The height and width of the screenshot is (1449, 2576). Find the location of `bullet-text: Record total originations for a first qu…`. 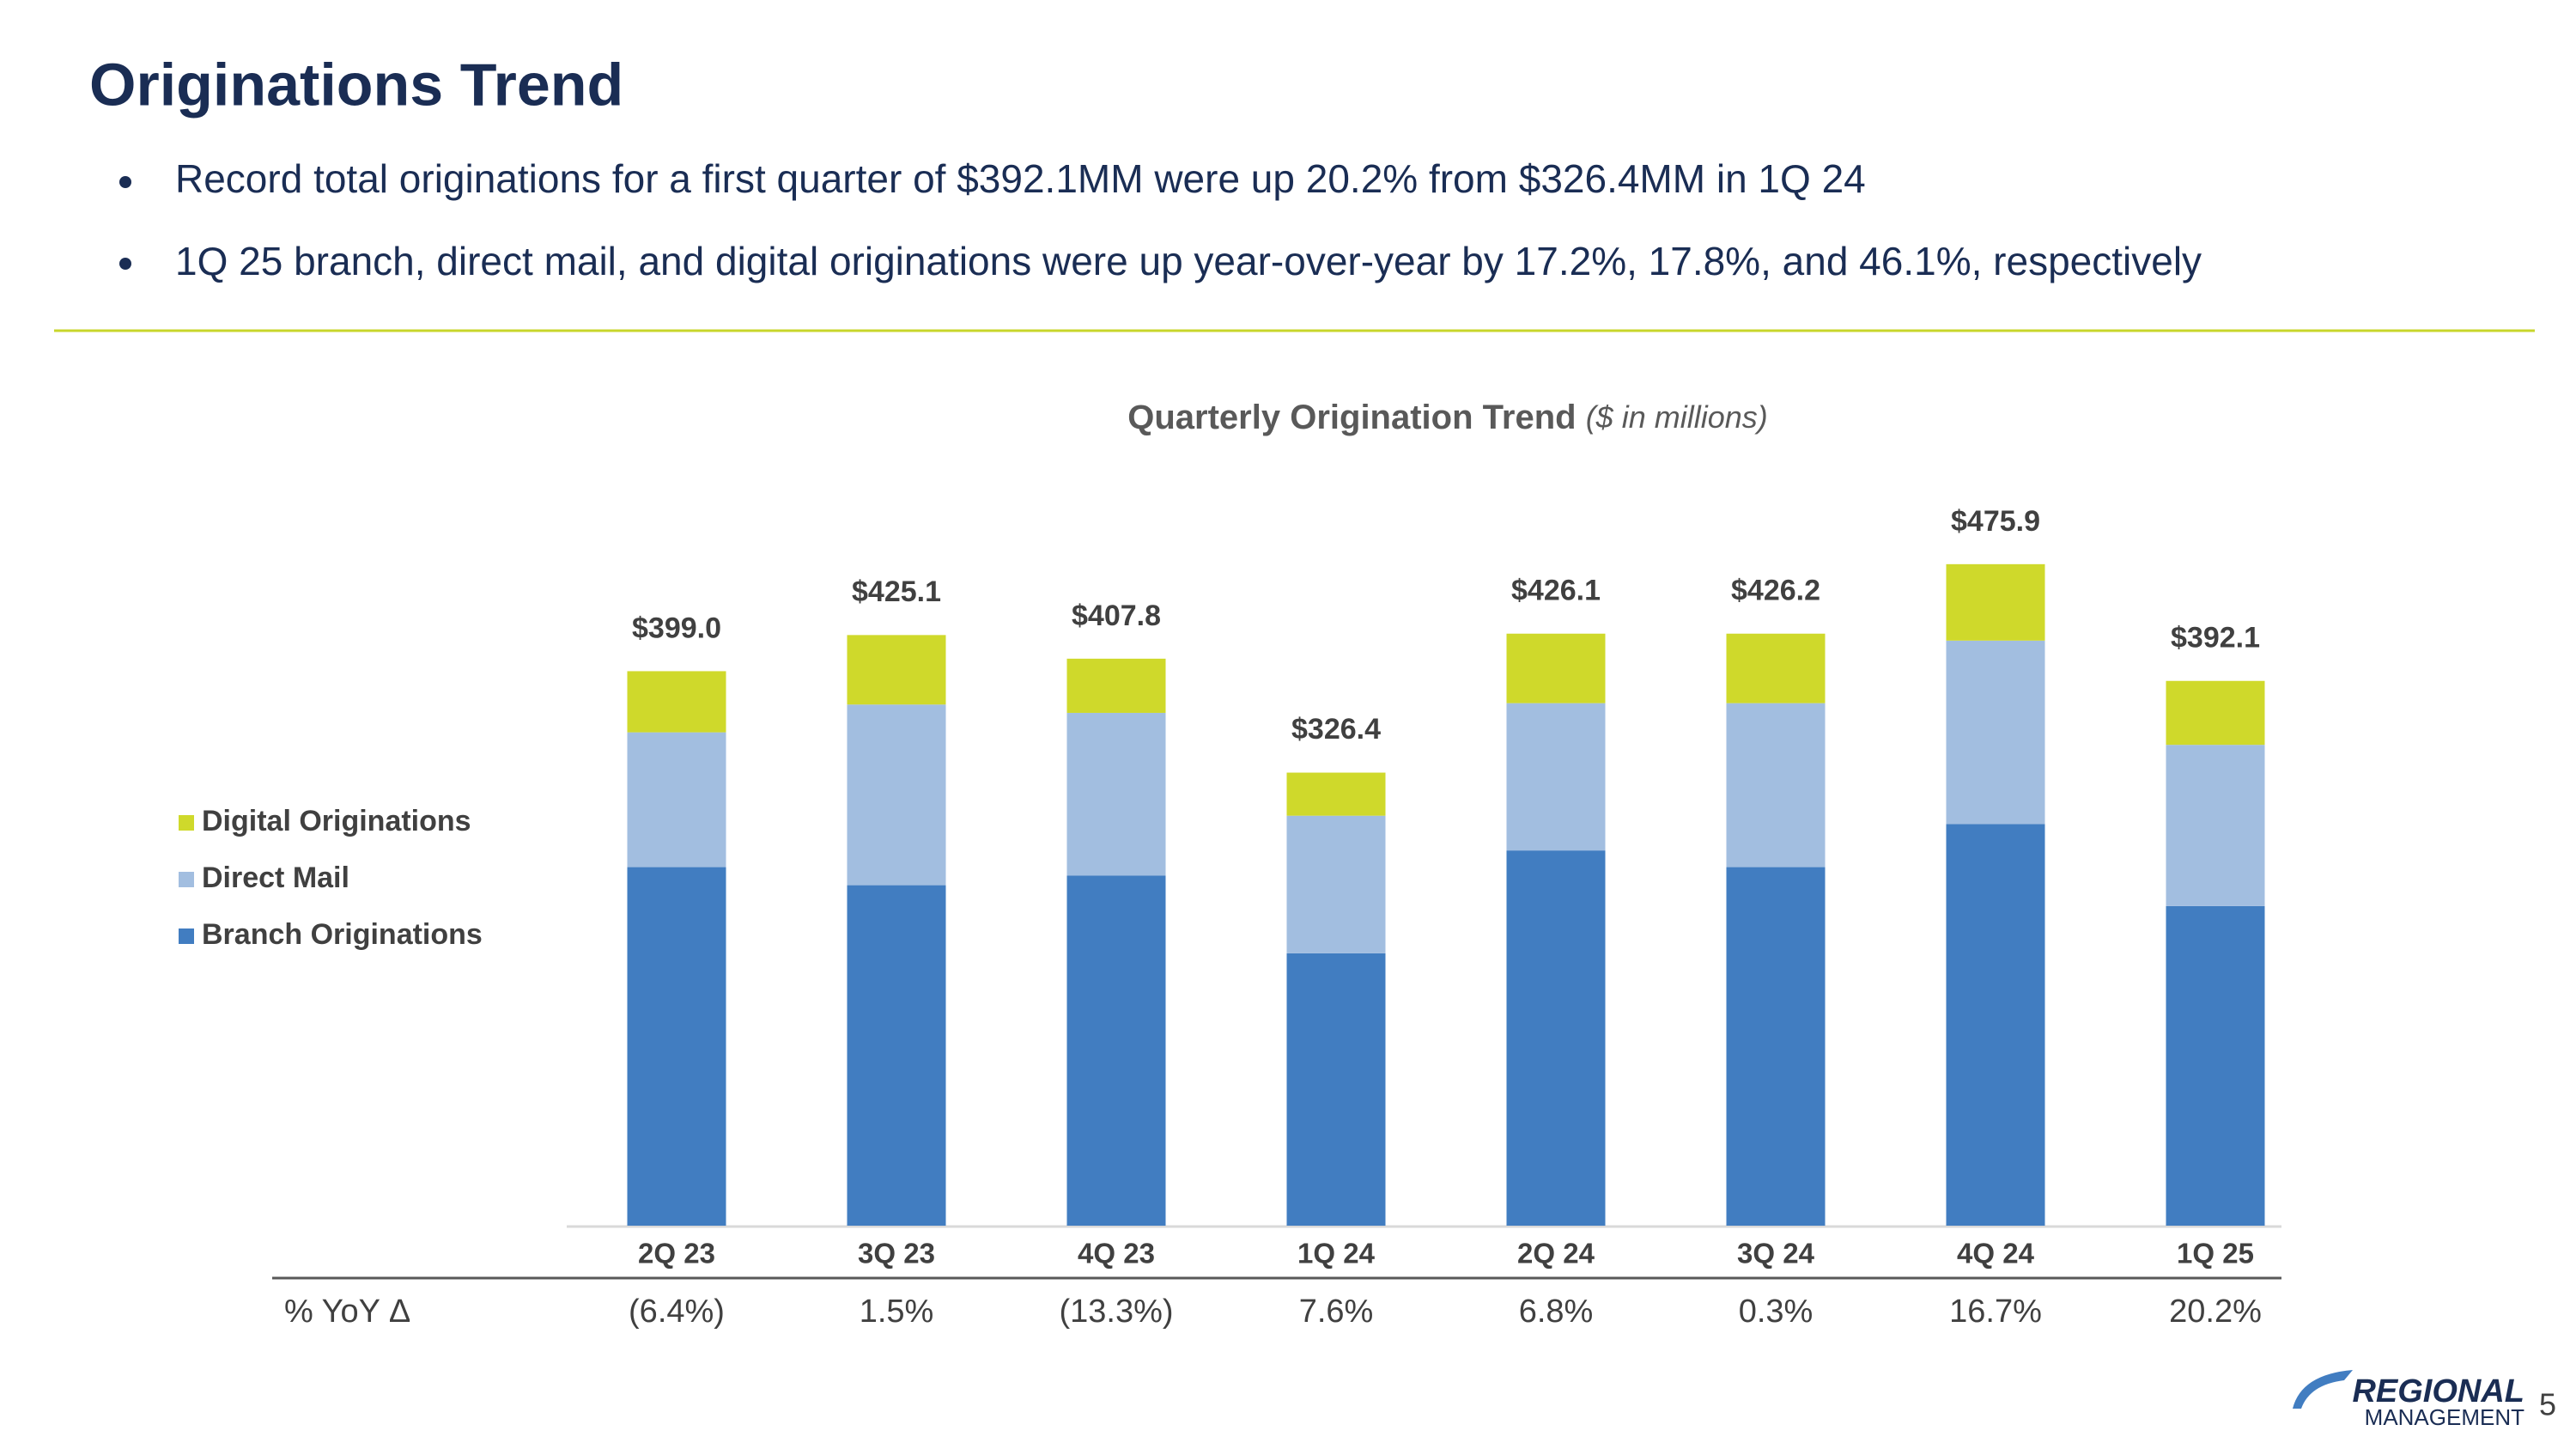

bullet-text: Record total originations for a first qu… is located at coordinates (1020, 178).